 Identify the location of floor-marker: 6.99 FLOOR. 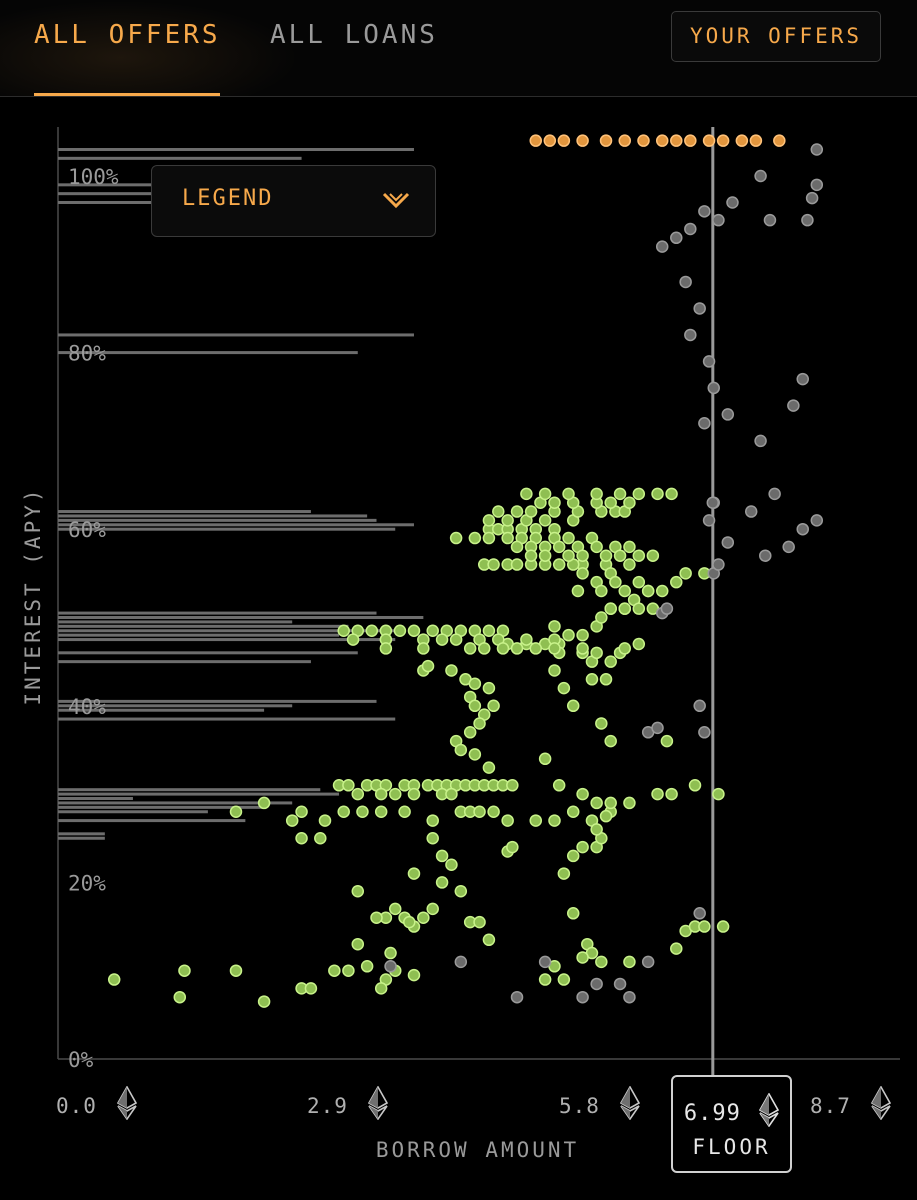
(731, 1124).